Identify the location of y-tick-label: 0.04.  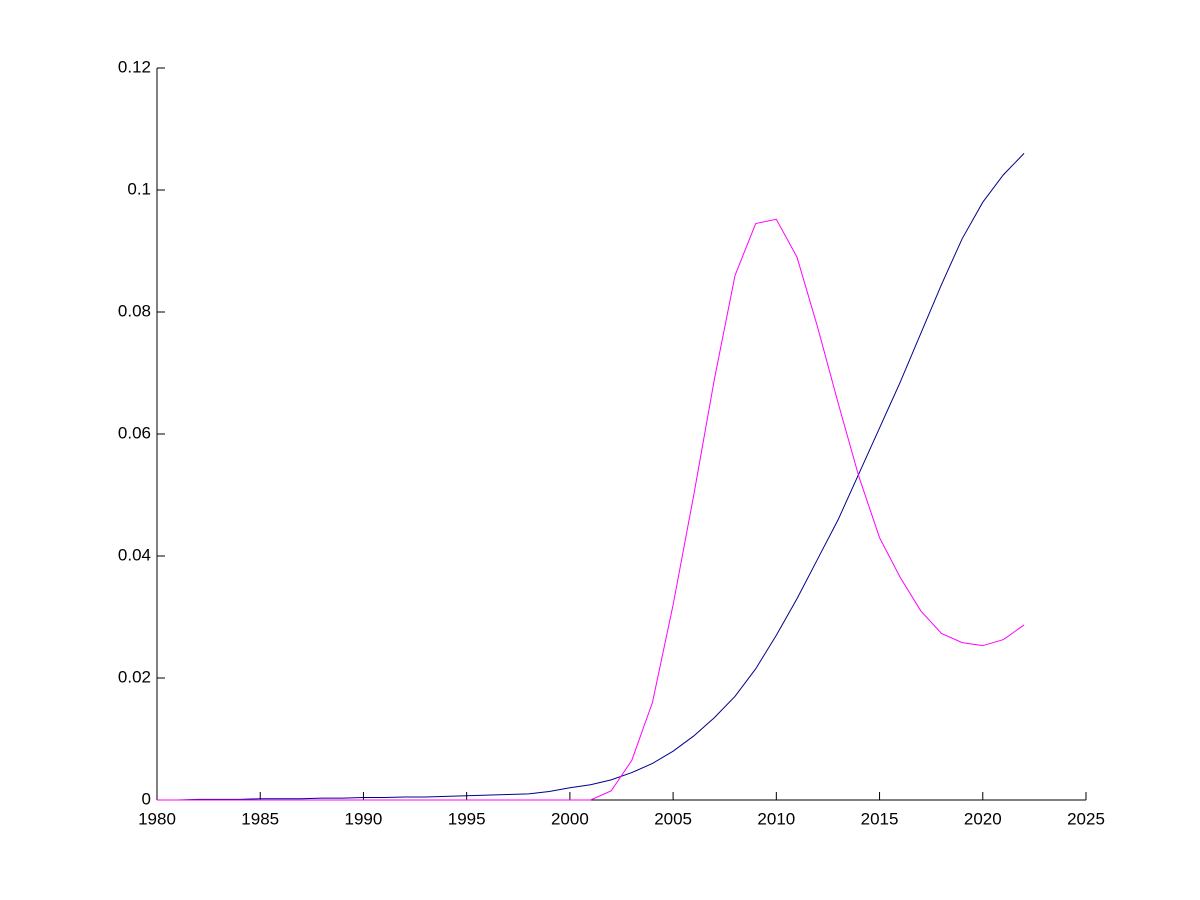
(134, 554).